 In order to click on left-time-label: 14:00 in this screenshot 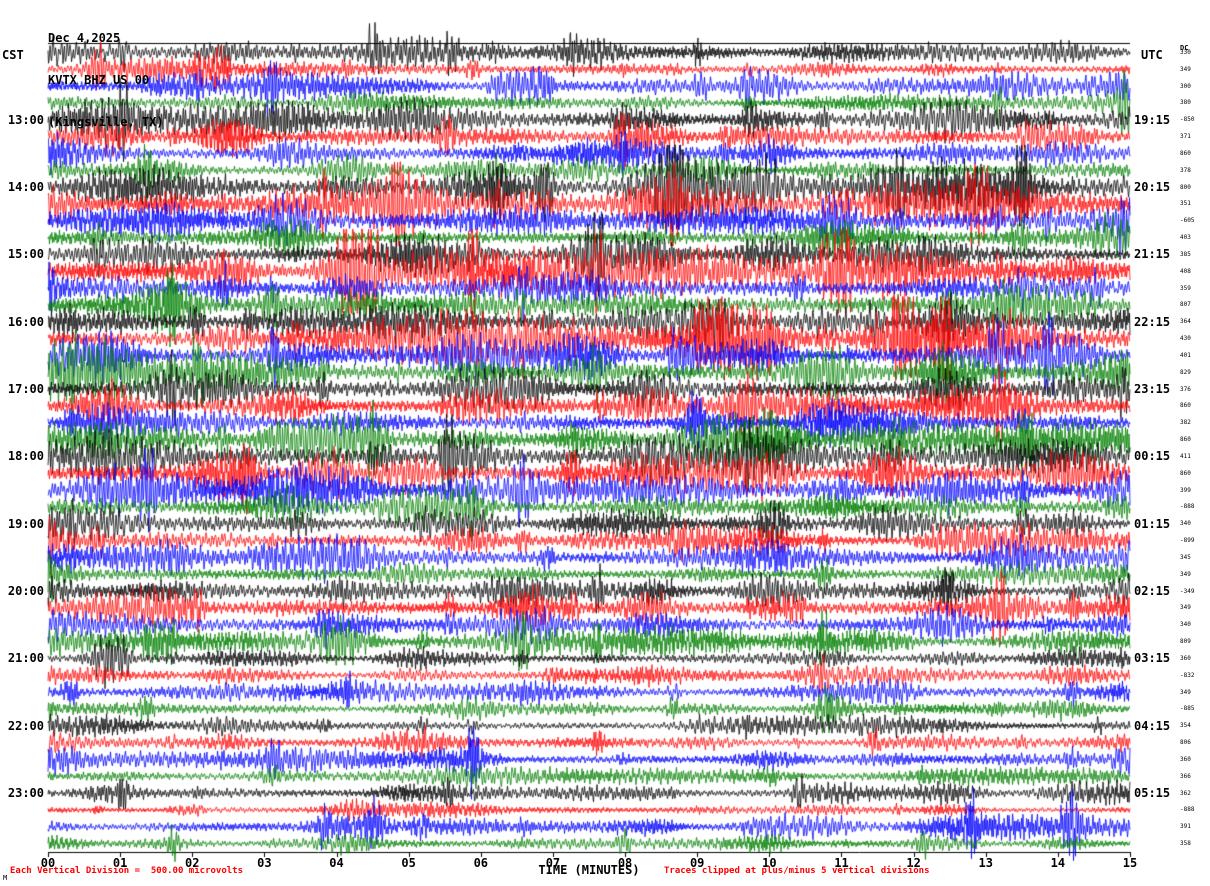, I will do `click(25, 187)`.